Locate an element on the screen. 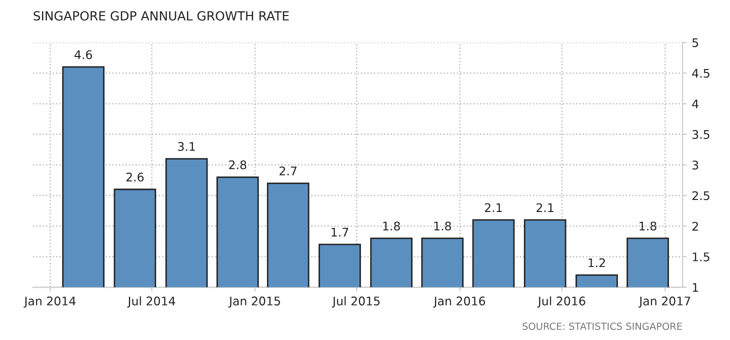  y-tick-label: 4.5 is located at coordinates (701, 73).